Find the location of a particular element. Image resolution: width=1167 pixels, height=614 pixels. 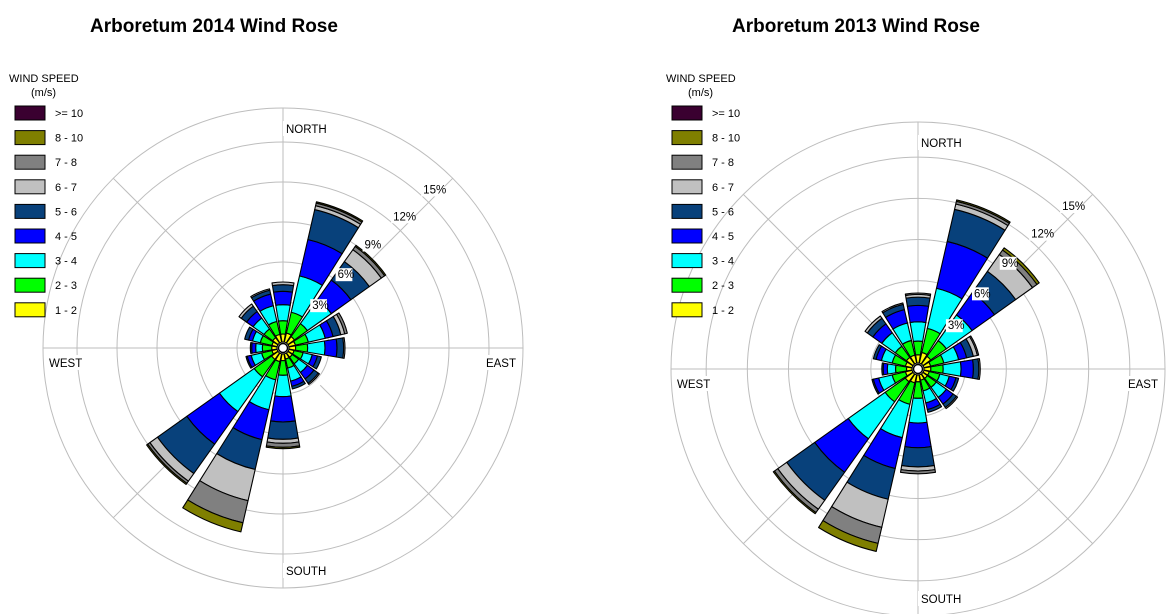

legend-label: 6 - 7 is located at coordinates (723, 188).